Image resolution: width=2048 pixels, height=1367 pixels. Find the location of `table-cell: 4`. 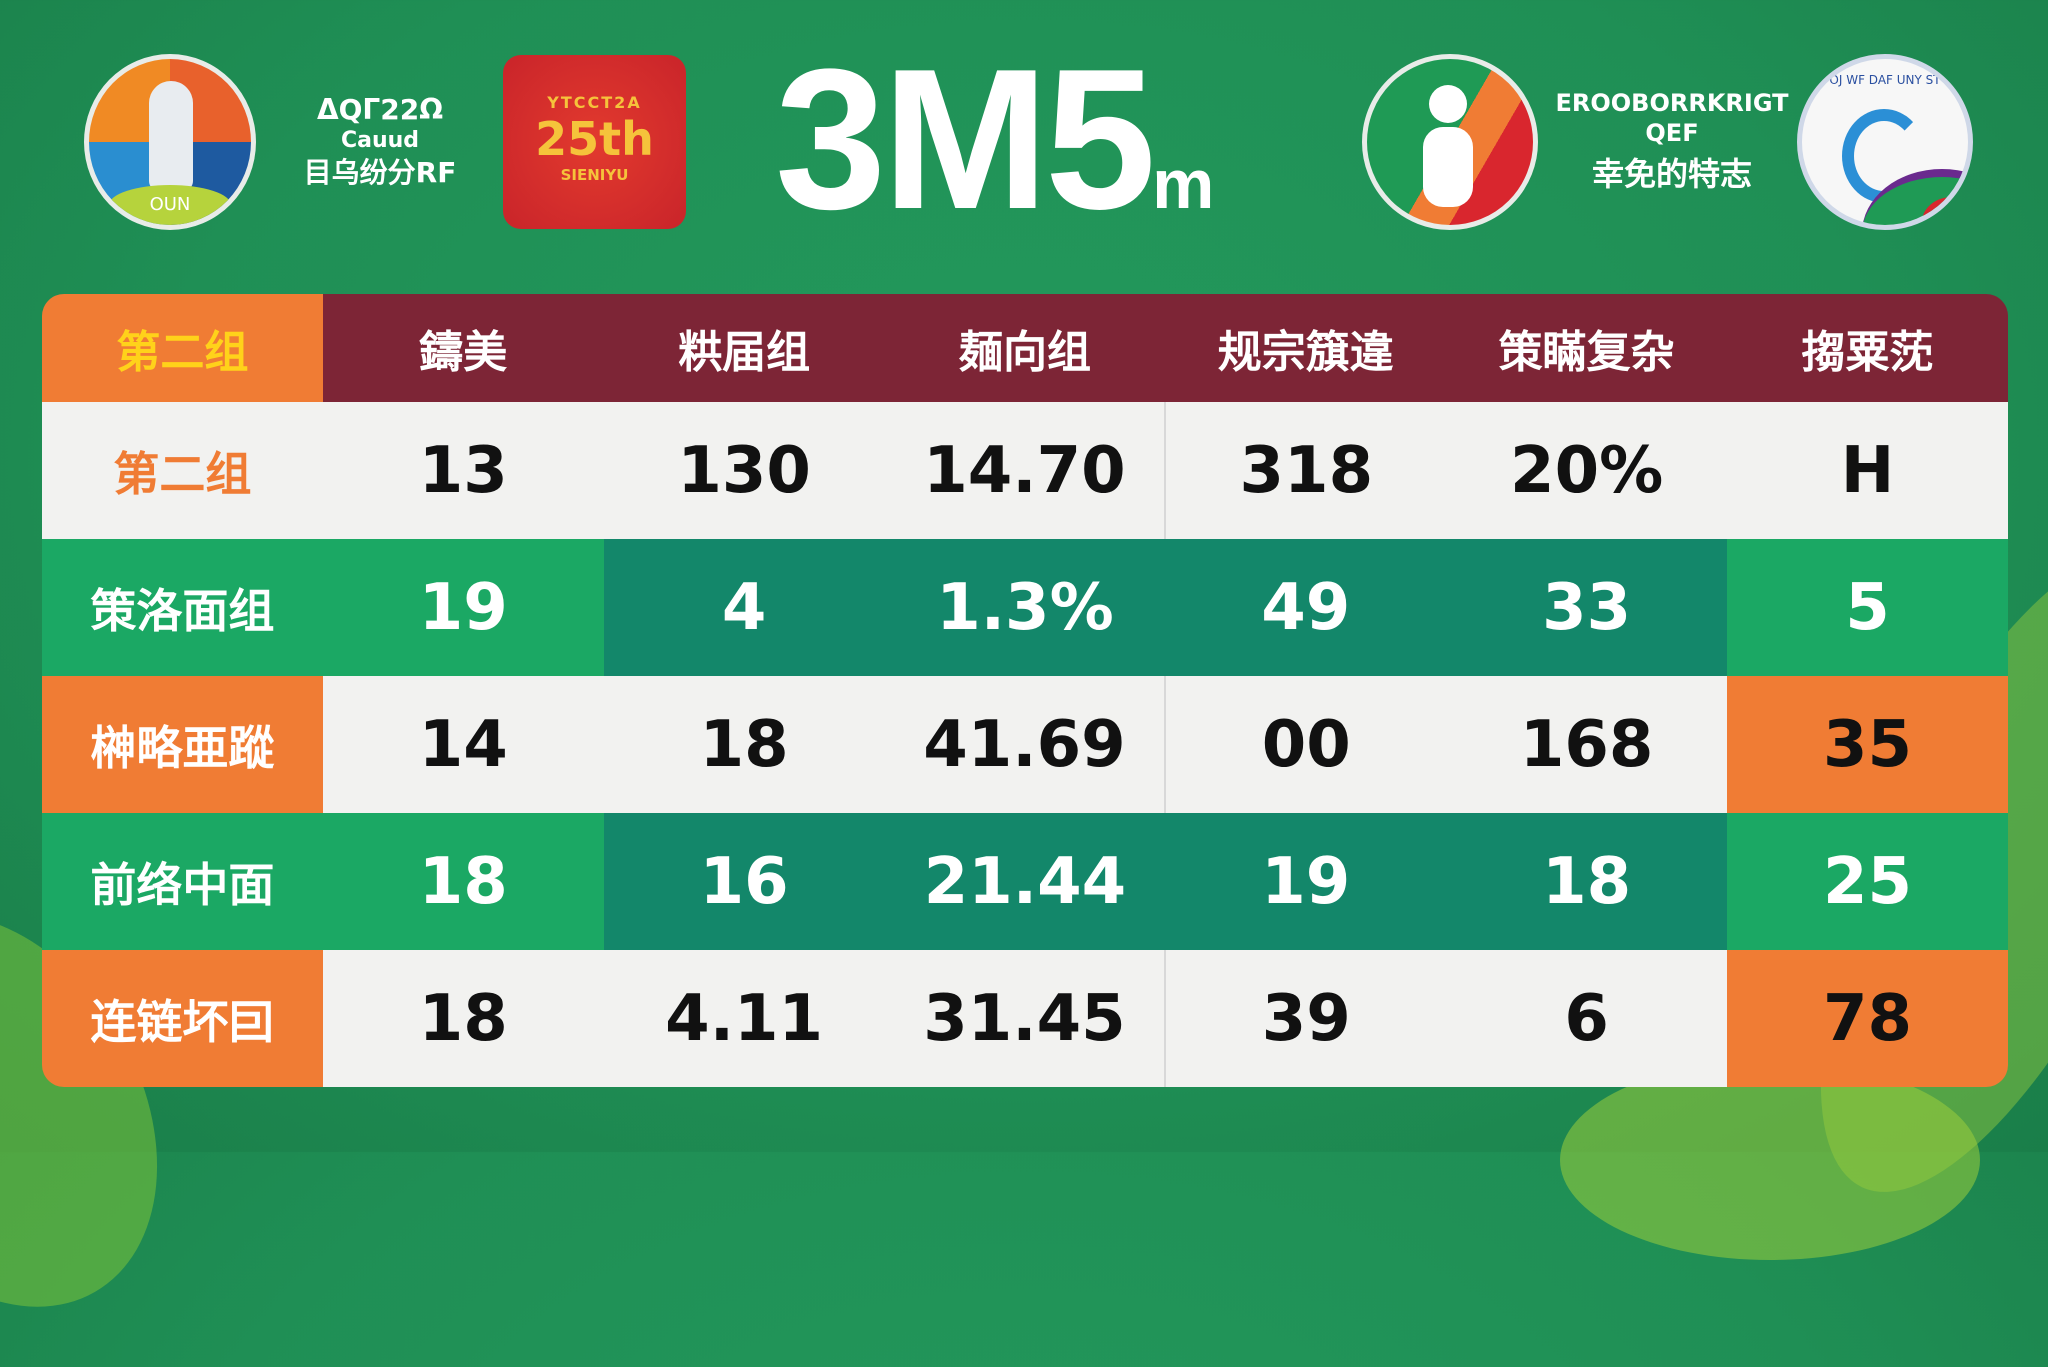

table-cell: 4 is located at coordinates (744, 607).